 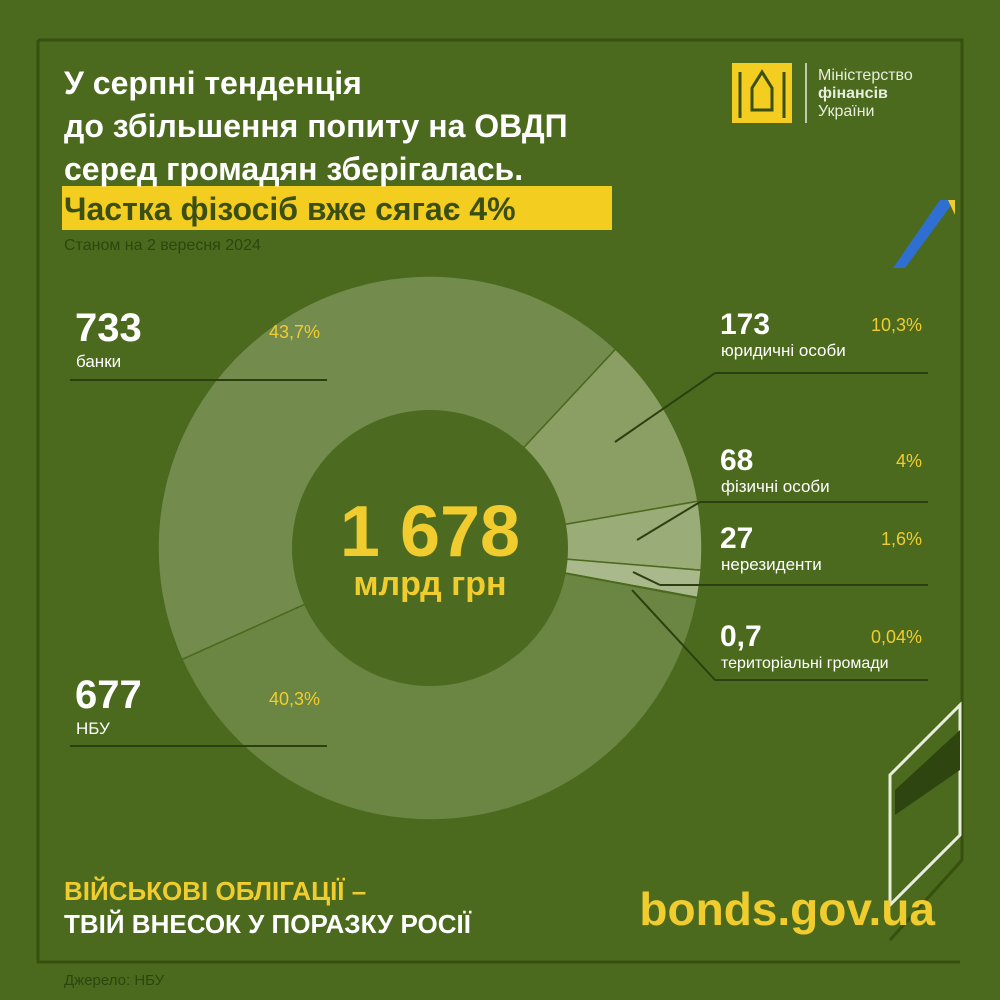 I want to click on share-label: 10,3%, so click(x=896, y=325).